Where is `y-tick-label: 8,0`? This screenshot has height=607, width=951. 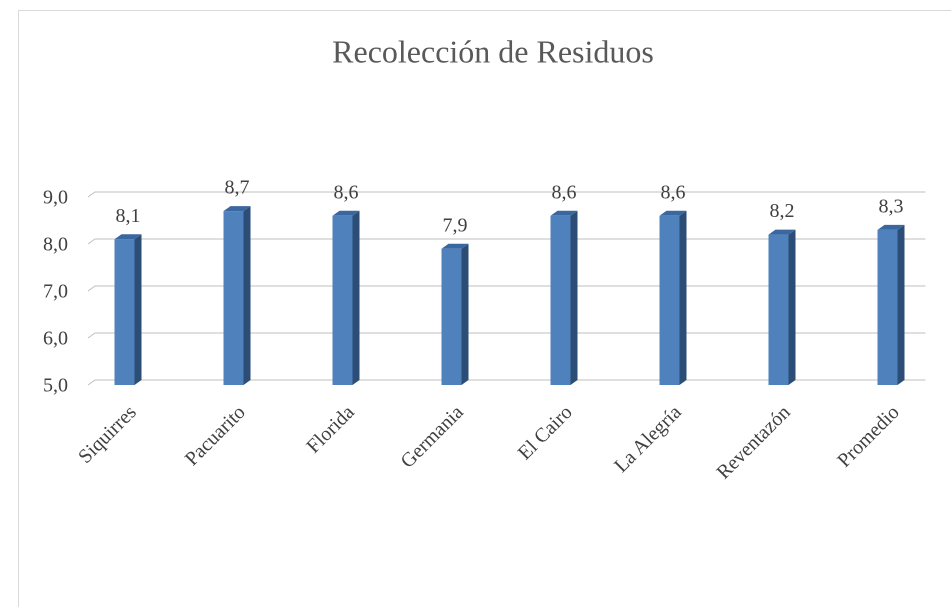
y-tick-label: 8,0 is located at coordinates (55, 245).